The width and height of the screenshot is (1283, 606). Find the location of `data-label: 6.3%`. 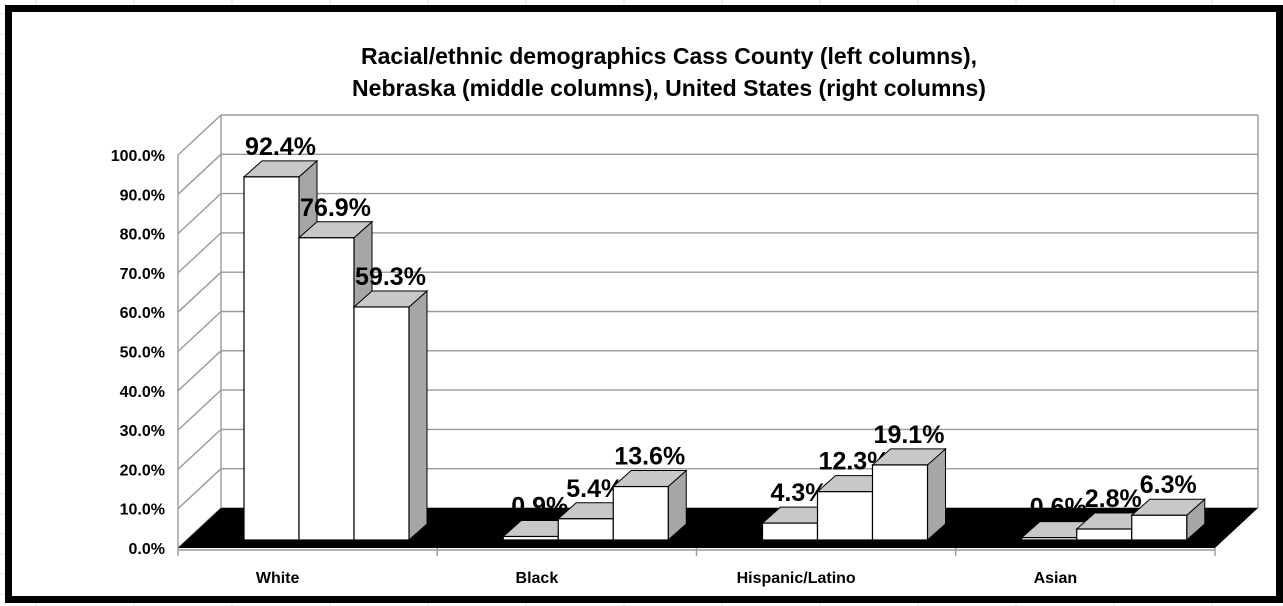

data-label: 6.3% is located at coordinates (1168, 485).